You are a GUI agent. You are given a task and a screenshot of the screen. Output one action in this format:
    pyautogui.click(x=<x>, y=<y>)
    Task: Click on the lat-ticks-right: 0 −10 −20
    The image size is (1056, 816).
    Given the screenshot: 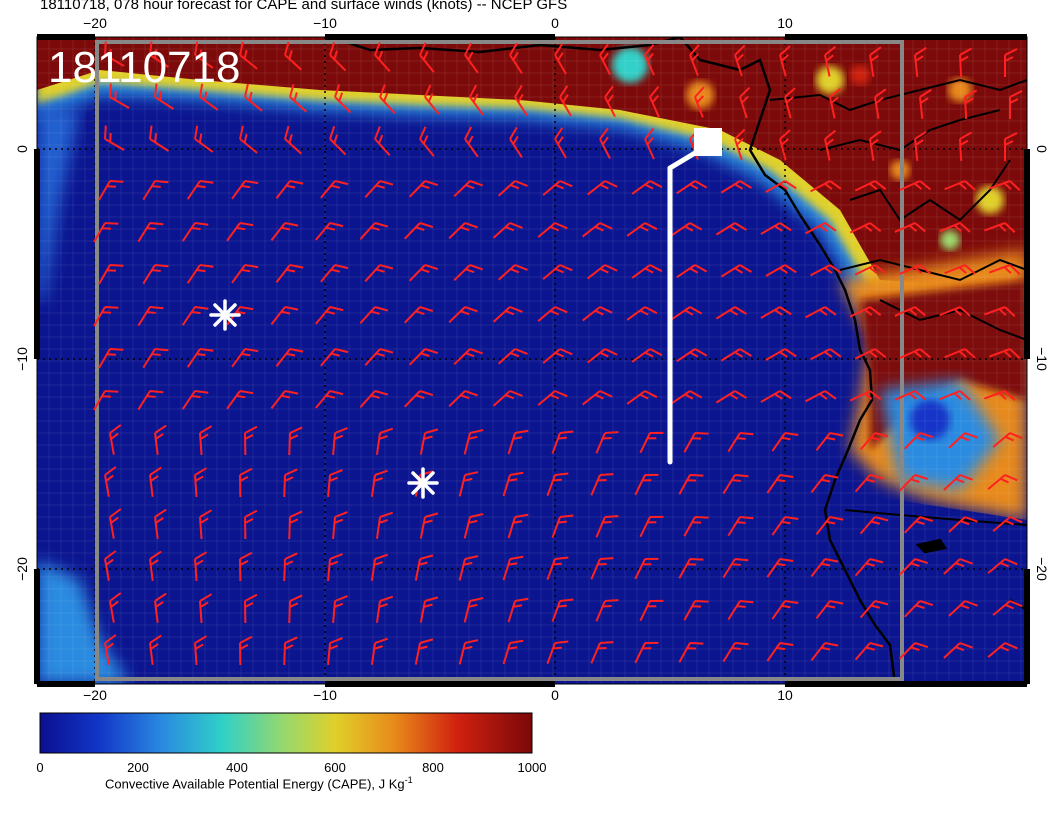 What is the action you would take?
    pyautogui.click(x=1042, y=363)
    